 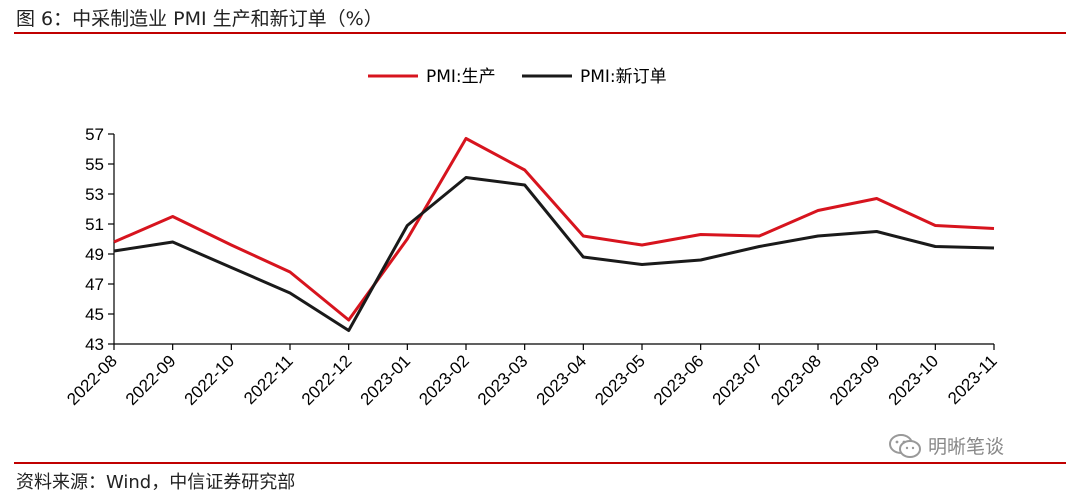 I want to click on x-tick-label: 2023-04, so click(x=562, y=380).